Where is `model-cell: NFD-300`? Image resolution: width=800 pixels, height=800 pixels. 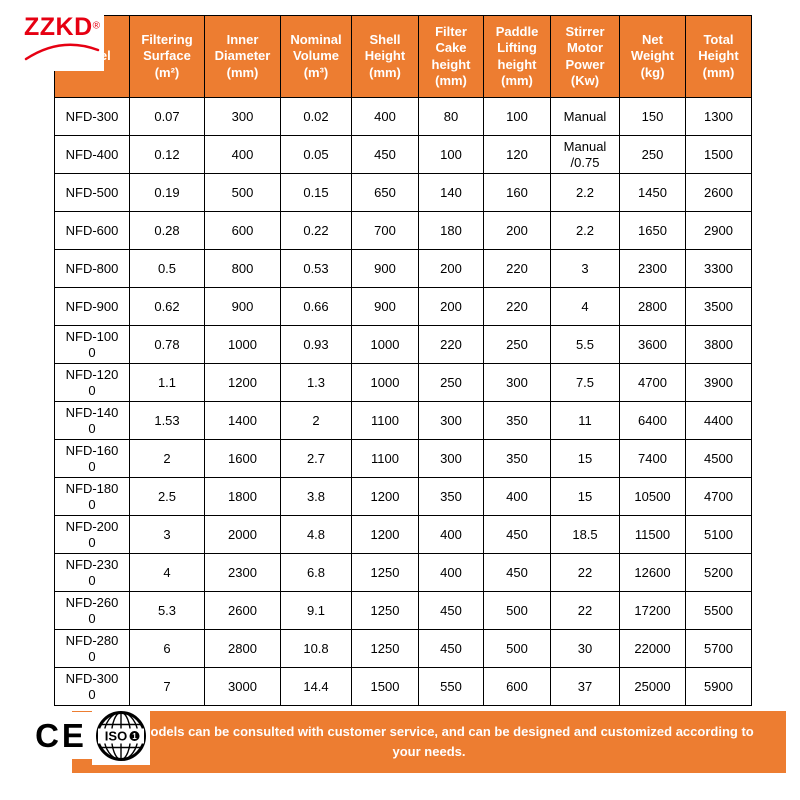
model-cell: NFD-300 is located at coordinates (92, 116).